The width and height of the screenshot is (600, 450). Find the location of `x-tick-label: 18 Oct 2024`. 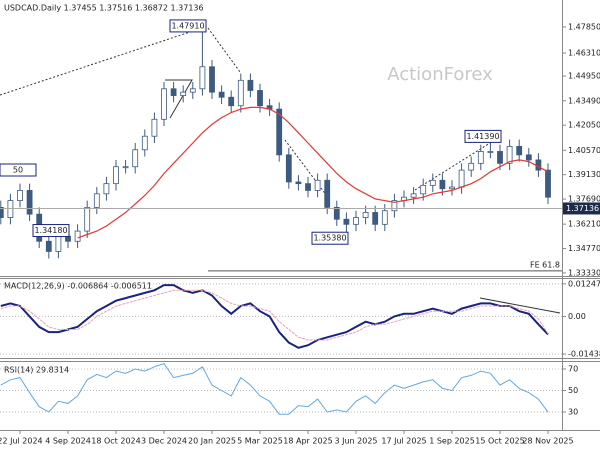

x-tick-label: 18 Oct 2024 is located at coordinates (115, 441).